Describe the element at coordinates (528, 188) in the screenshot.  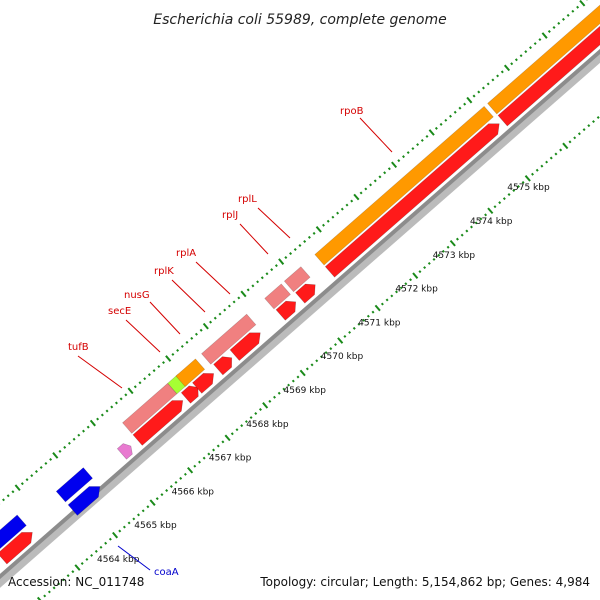
I see `ruler-label: 4575 kbp` at that location.